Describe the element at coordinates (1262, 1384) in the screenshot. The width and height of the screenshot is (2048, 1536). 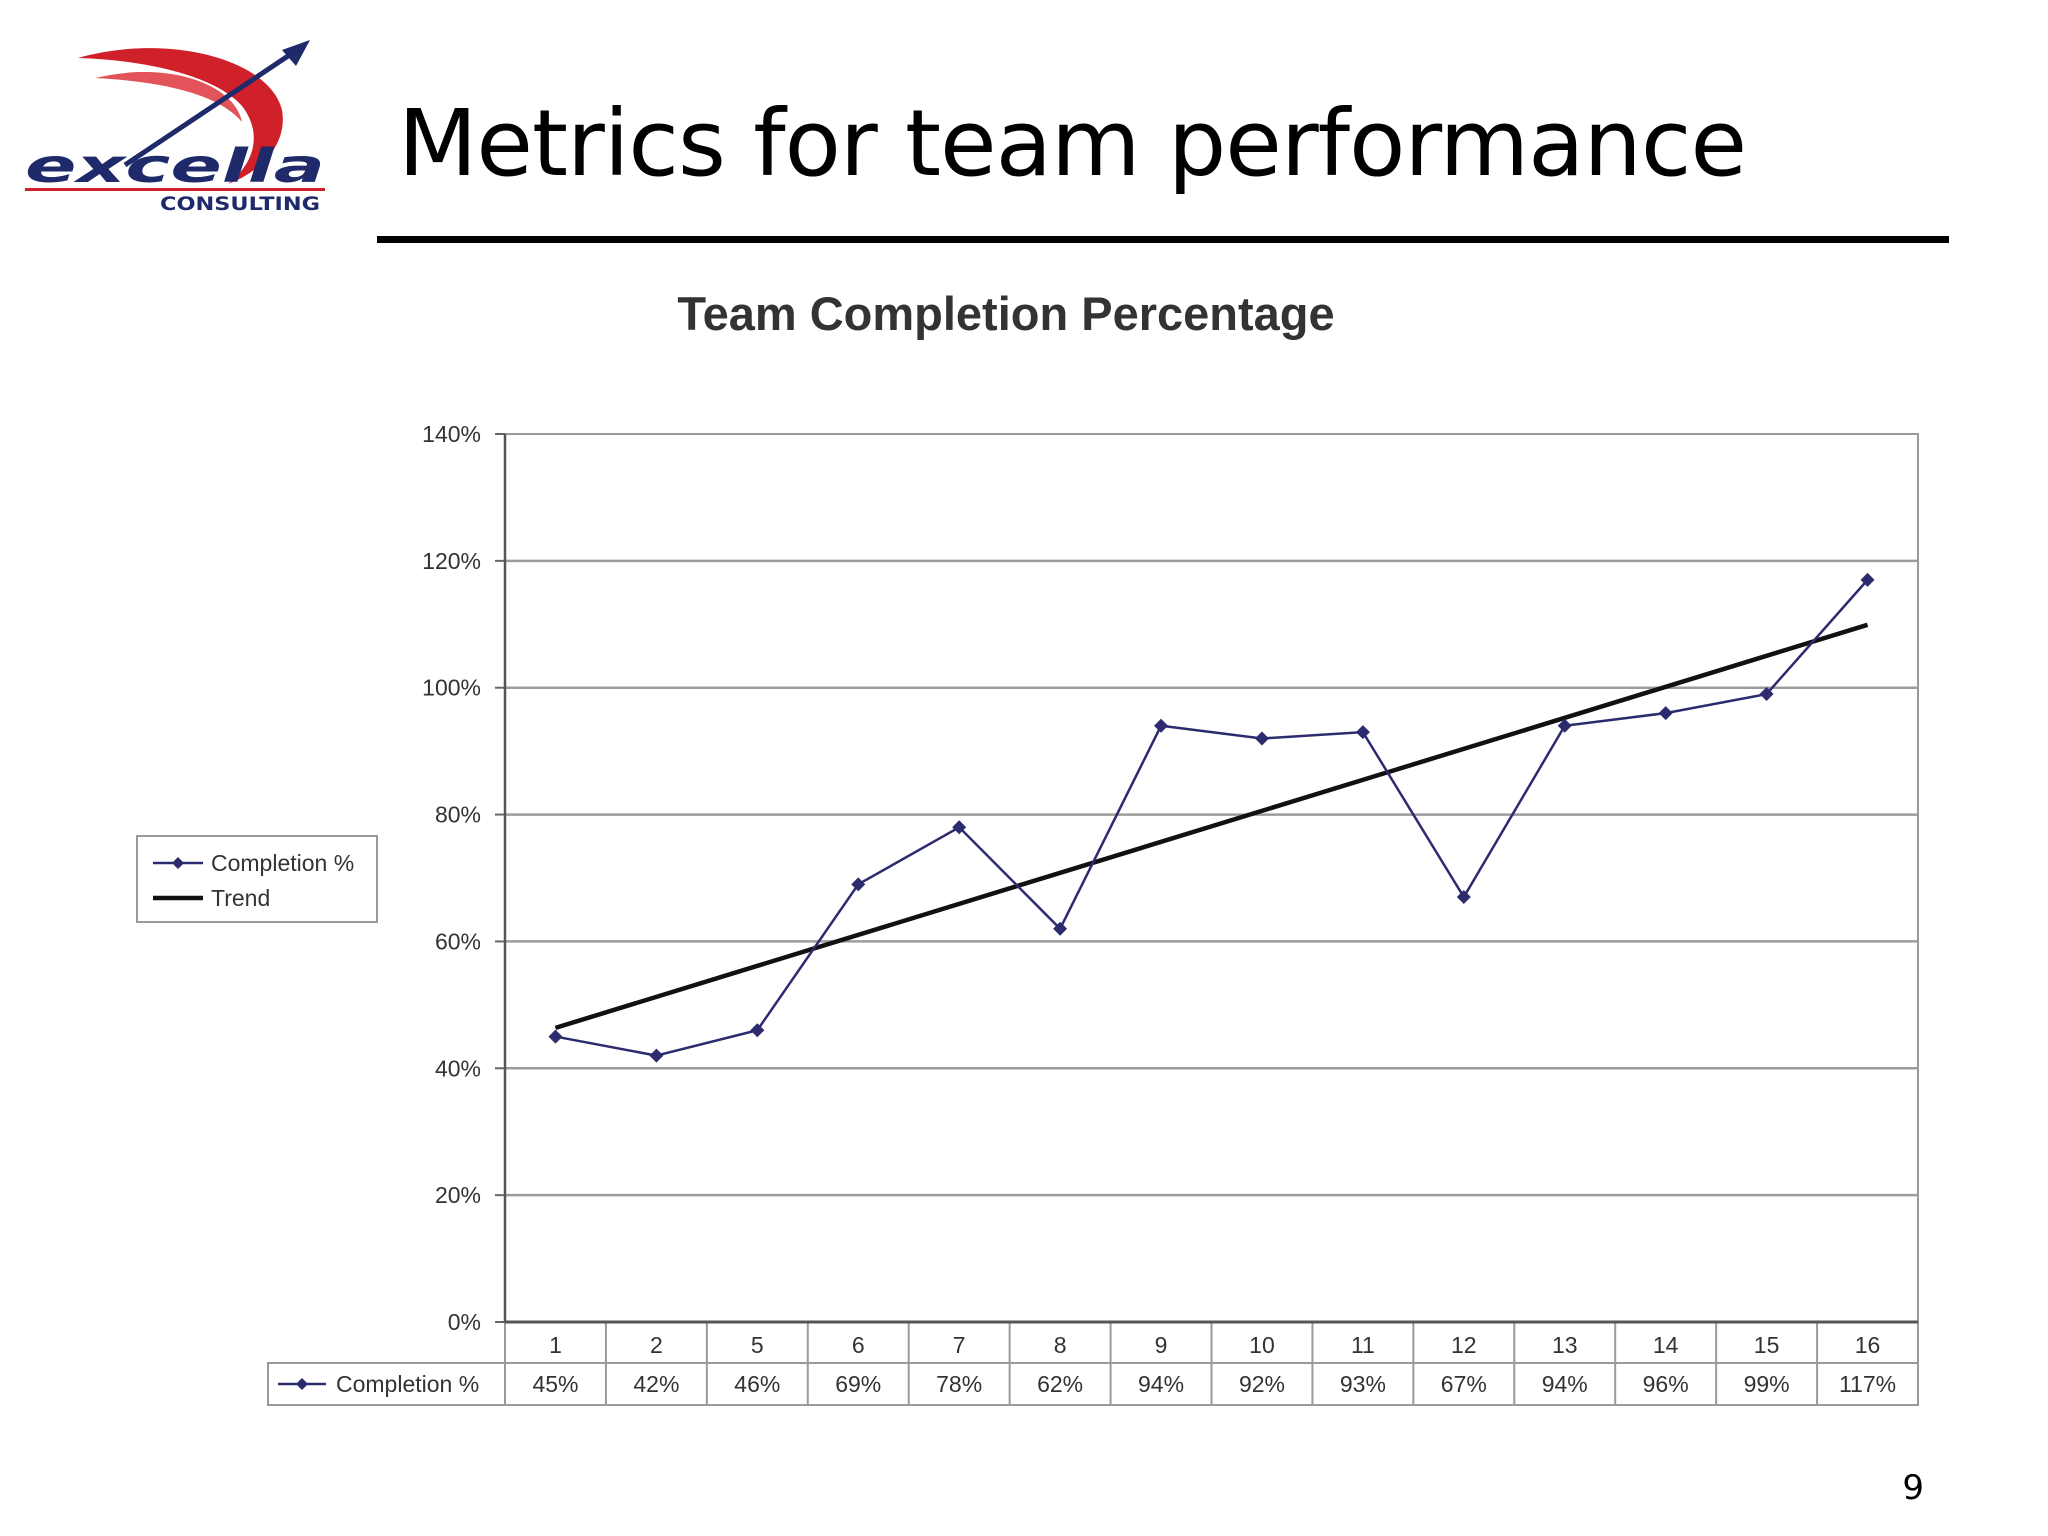
I see `data-table-value: 92%` at that location.